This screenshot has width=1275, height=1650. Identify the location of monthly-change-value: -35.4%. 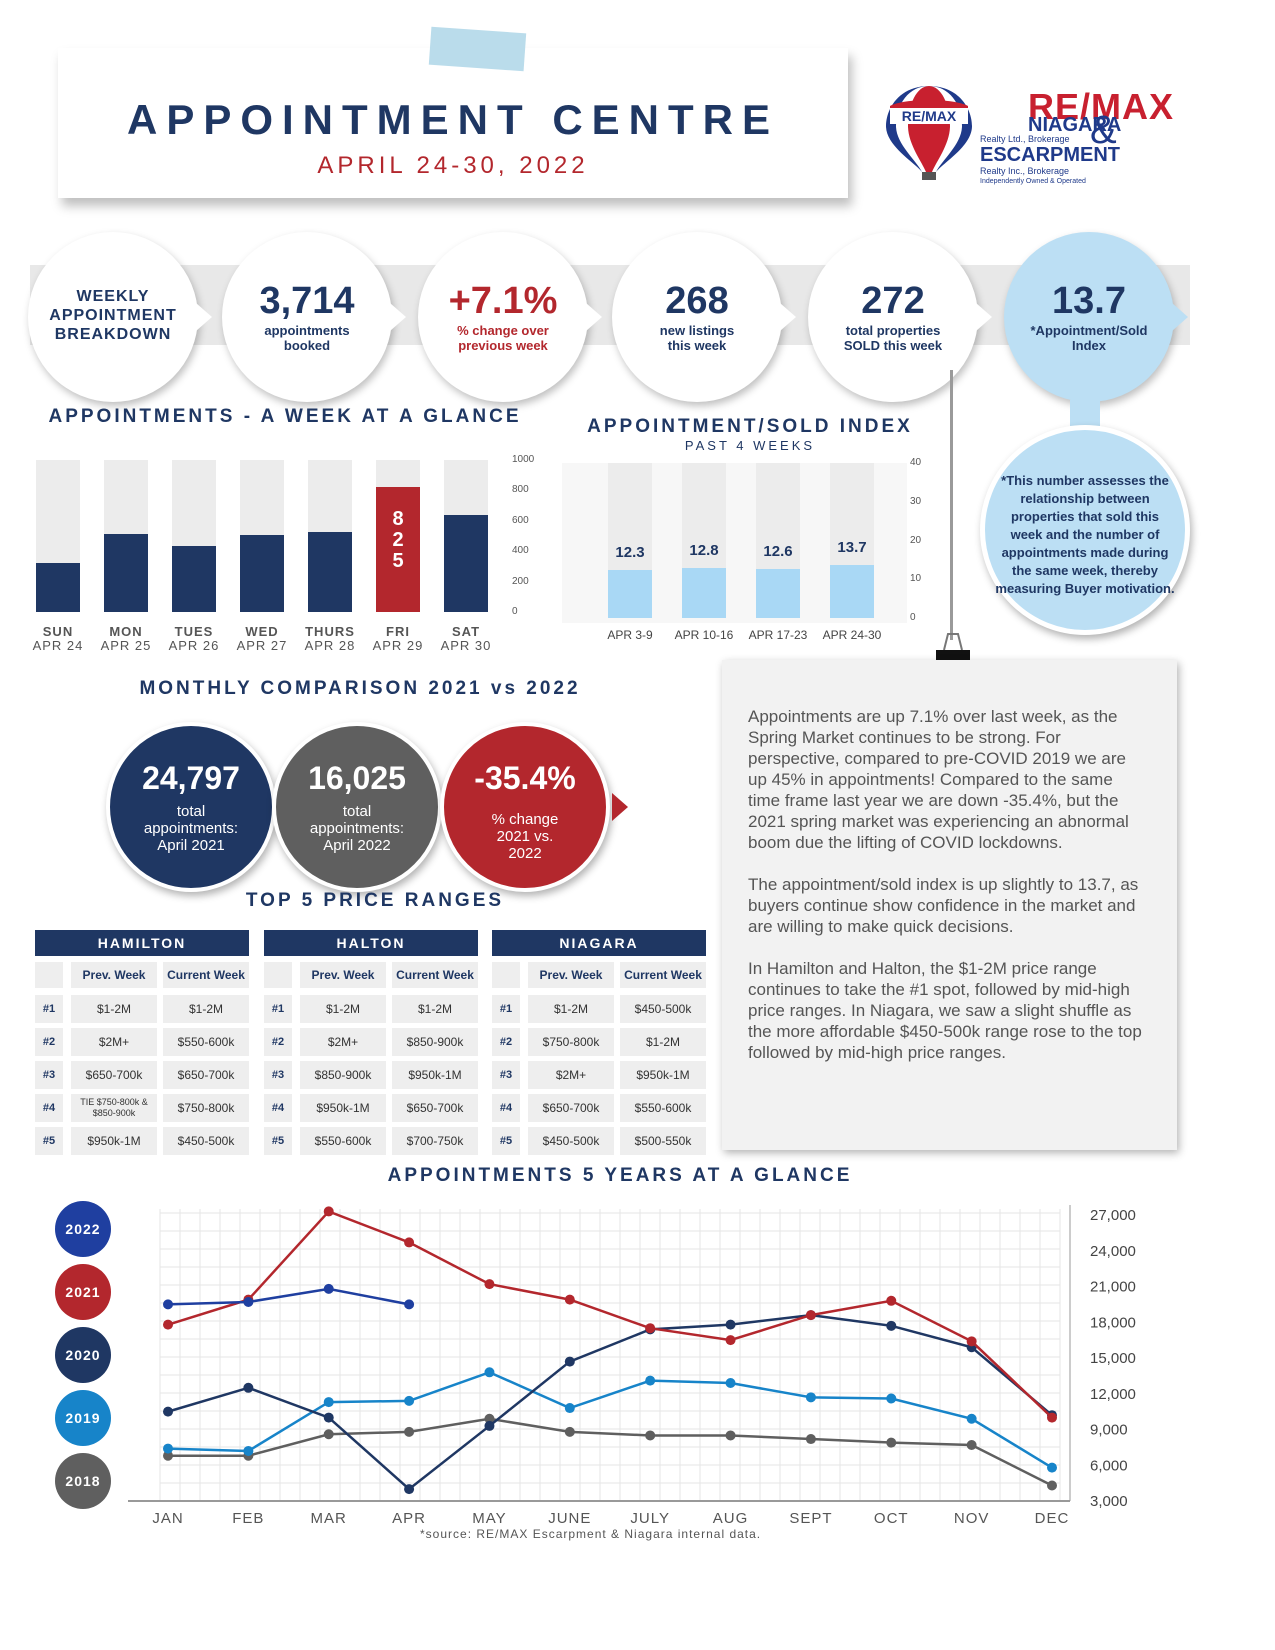
(525, 778).